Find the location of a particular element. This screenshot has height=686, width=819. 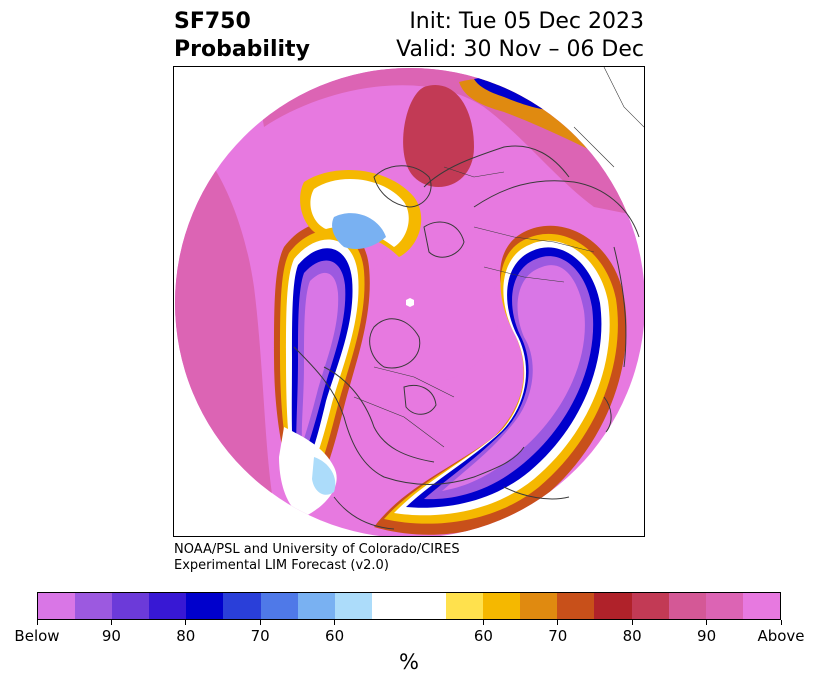

title-left: SF750 Probability is located at coordinates (242, 36).